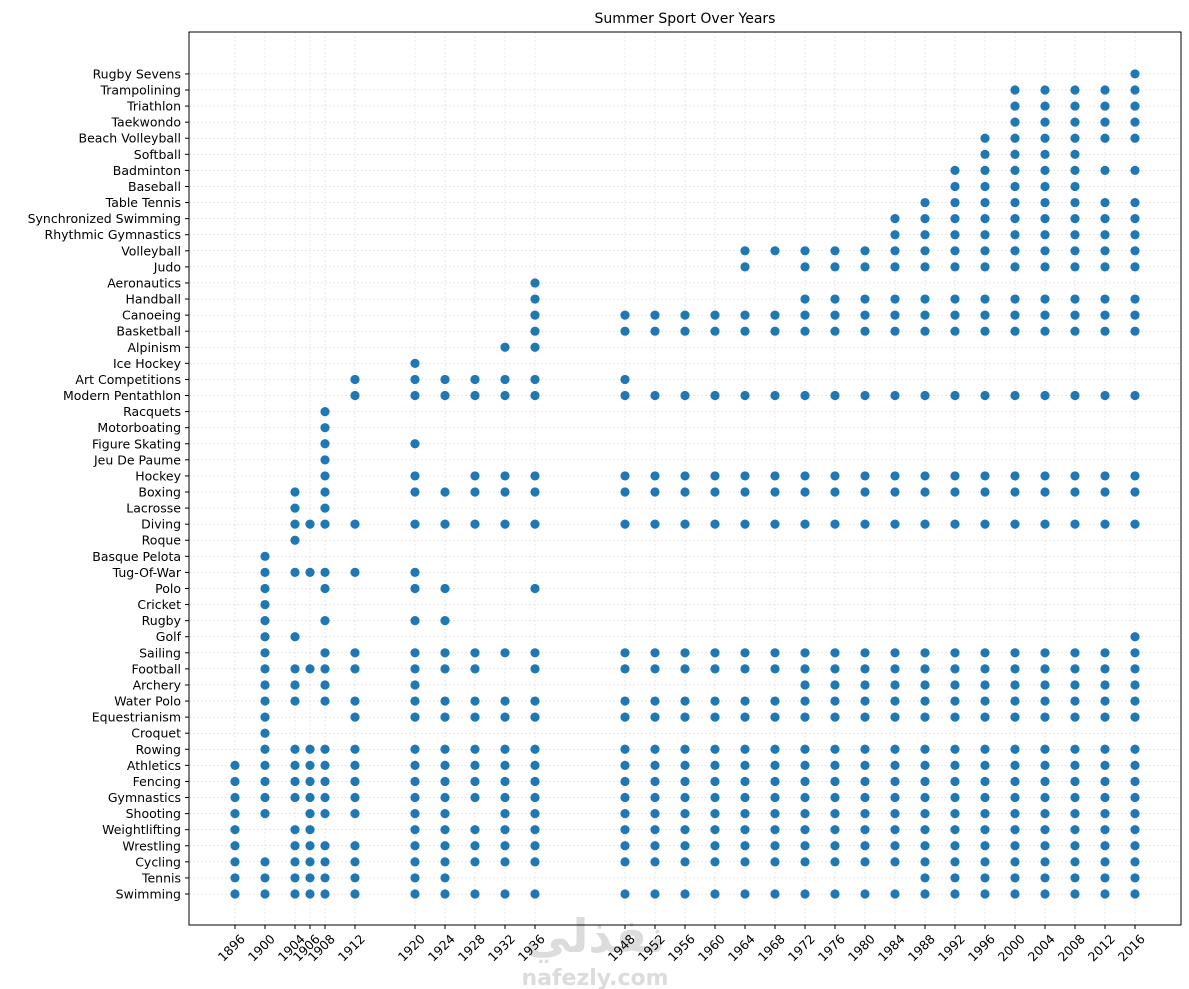 The width and height of the screenshot is (1189, 989). Describe the element at coordinates (231, 947) in the screenshot. I see `x-tick-label: 1896` at that location.